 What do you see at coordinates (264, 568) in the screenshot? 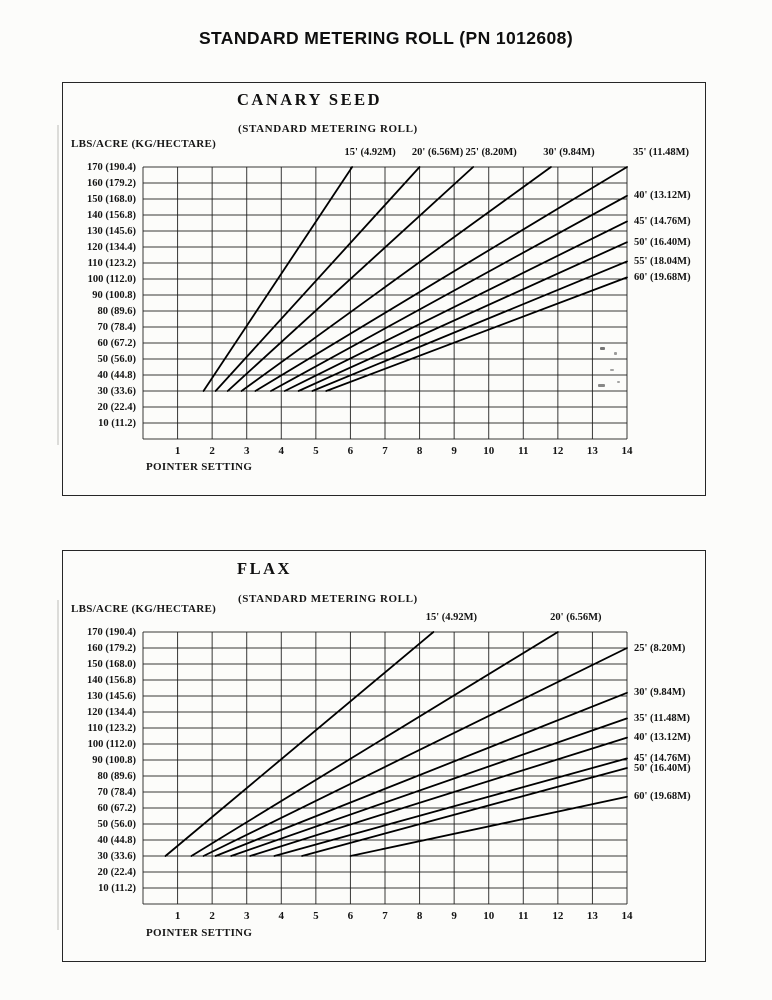
I see `chart-title: FLAX` at bounding box center [264, 568].